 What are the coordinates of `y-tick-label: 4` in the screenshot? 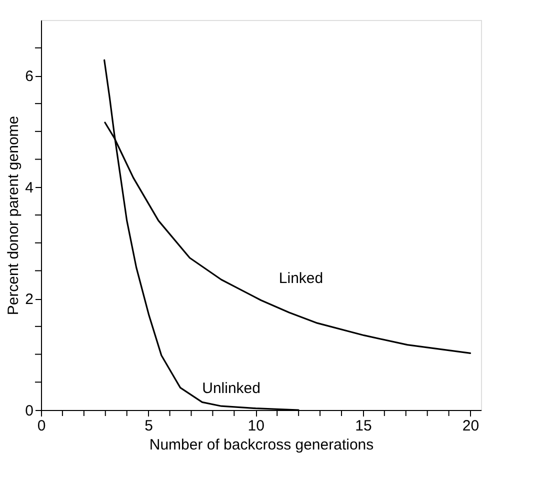 It's located at (29, 188).